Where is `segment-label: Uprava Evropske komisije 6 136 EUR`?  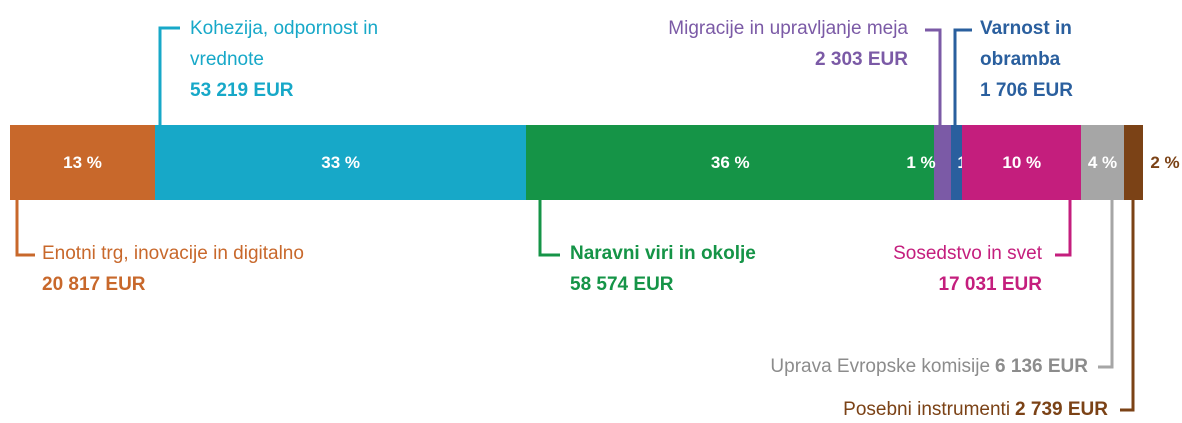
segment-label: Uprava Evropske komisije 6 136 EUR is located at coordinates (929, 367).